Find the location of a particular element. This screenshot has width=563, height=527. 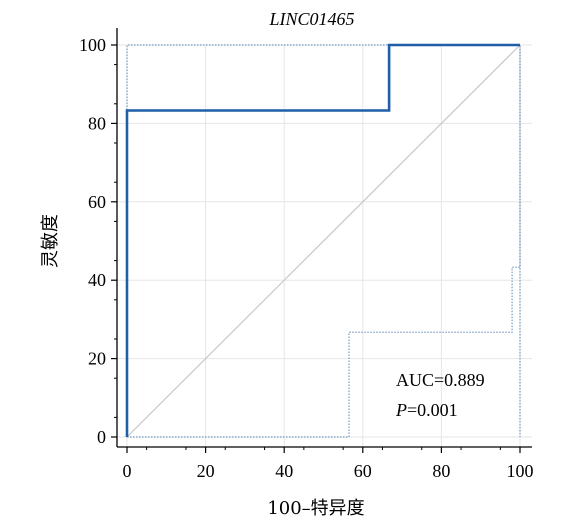

y-tick-label: 20 is located at coordinates (97, 359).